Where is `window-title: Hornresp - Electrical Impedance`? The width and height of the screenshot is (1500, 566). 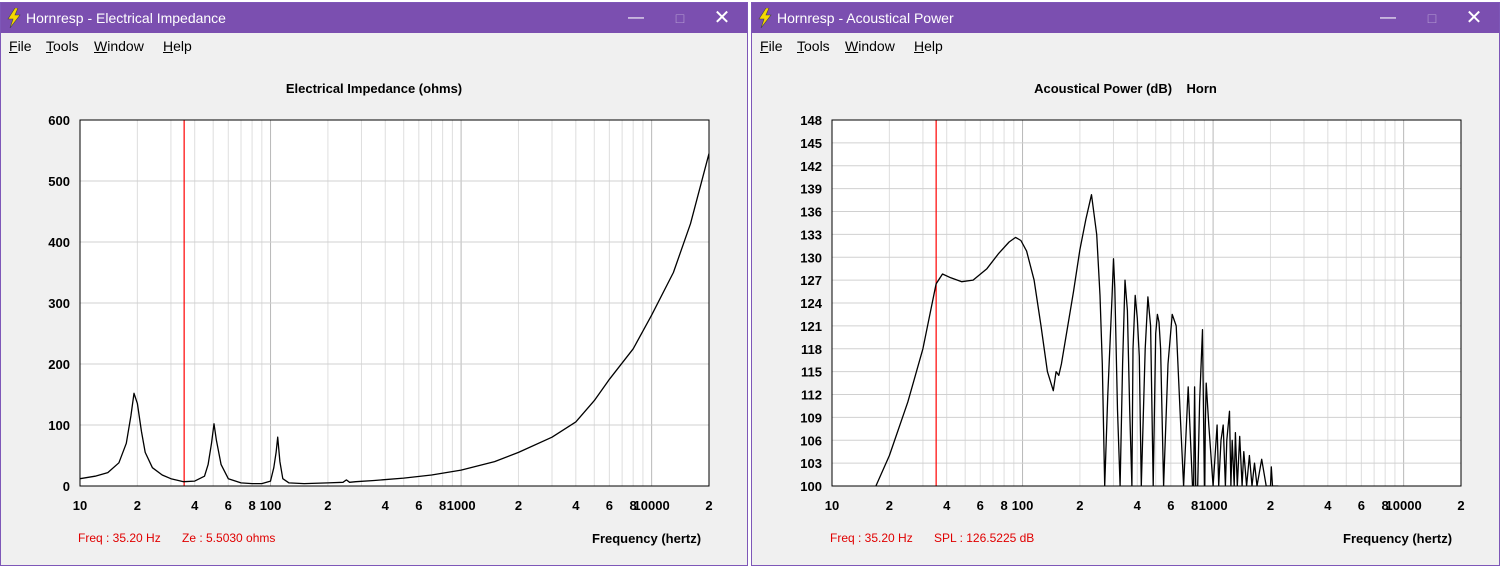
window-title: Hornresp - Electrical Impedance is located at coordinates (126, 18).